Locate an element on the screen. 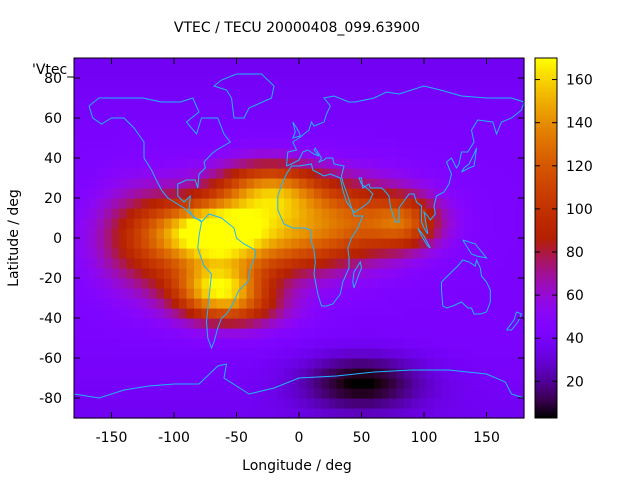 The height and width of the screenshot is (480, 640). coastline is located at coordinates (469, 160).